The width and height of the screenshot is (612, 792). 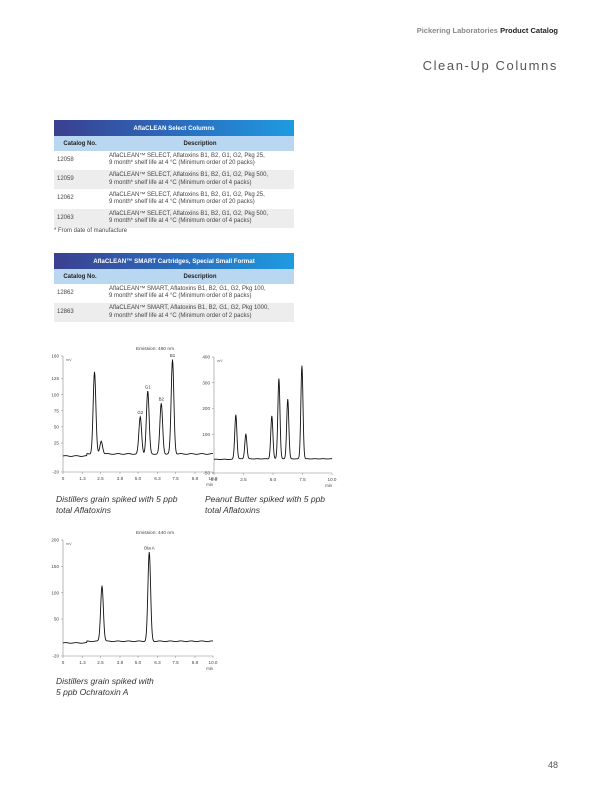 I want to click on peak-label: Ota A, so click(x=149, y=548).